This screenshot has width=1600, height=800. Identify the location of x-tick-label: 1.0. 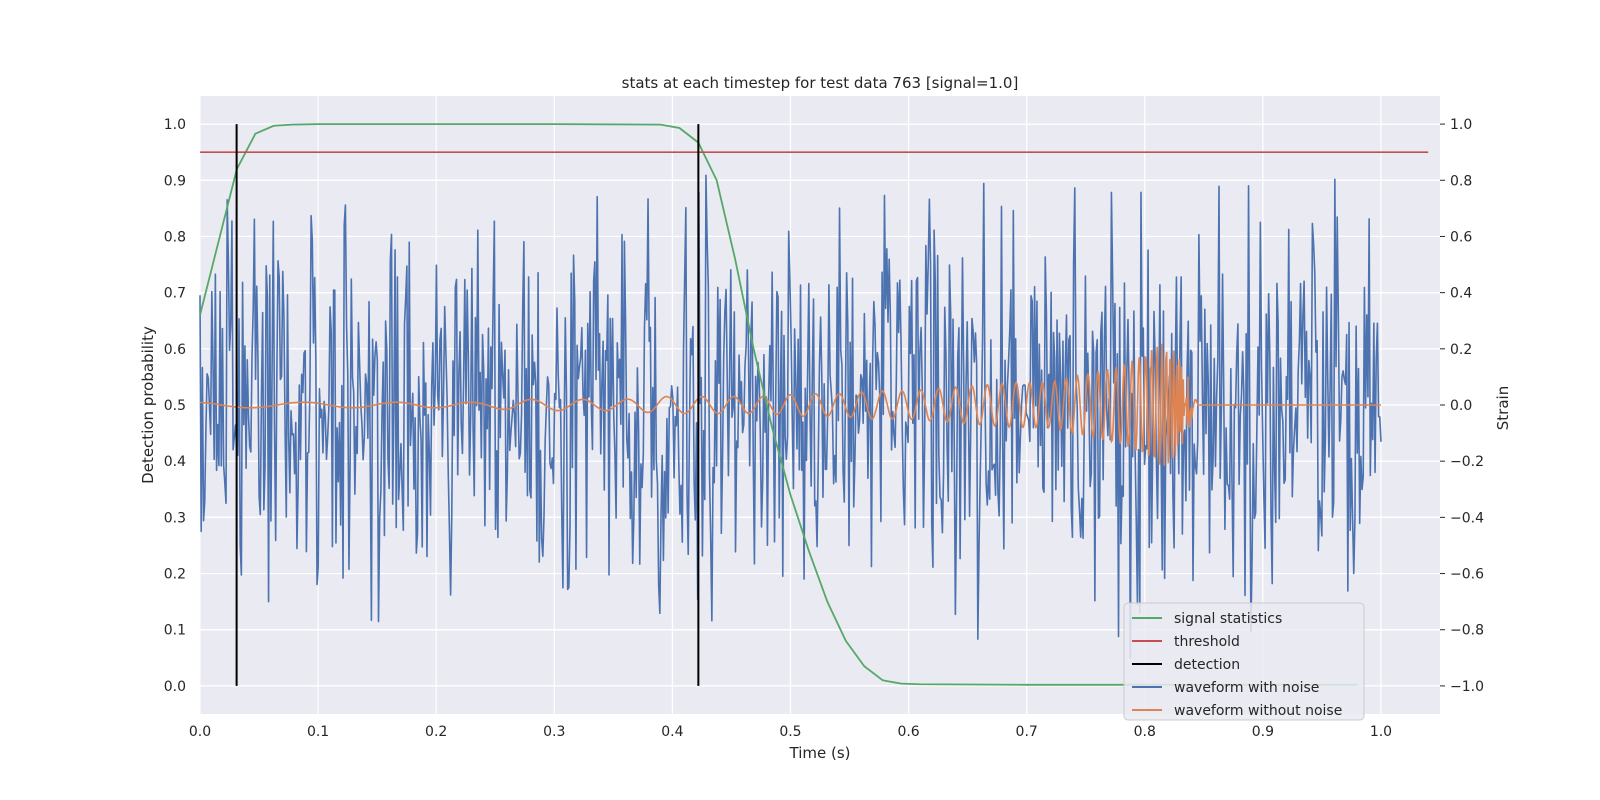
(1381, 732).